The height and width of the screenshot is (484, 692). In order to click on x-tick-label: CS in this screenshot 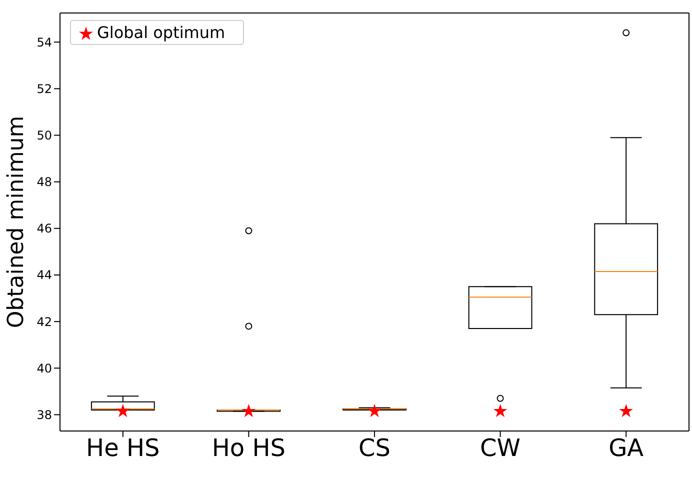, I will do `click(374, 448)`.